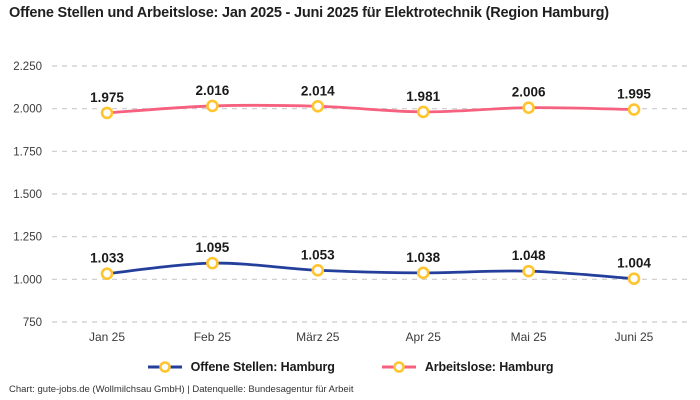 The height and width of the screenshot is (400, 700). I want to click on data-point-label: 2.014, so click(318, 90).